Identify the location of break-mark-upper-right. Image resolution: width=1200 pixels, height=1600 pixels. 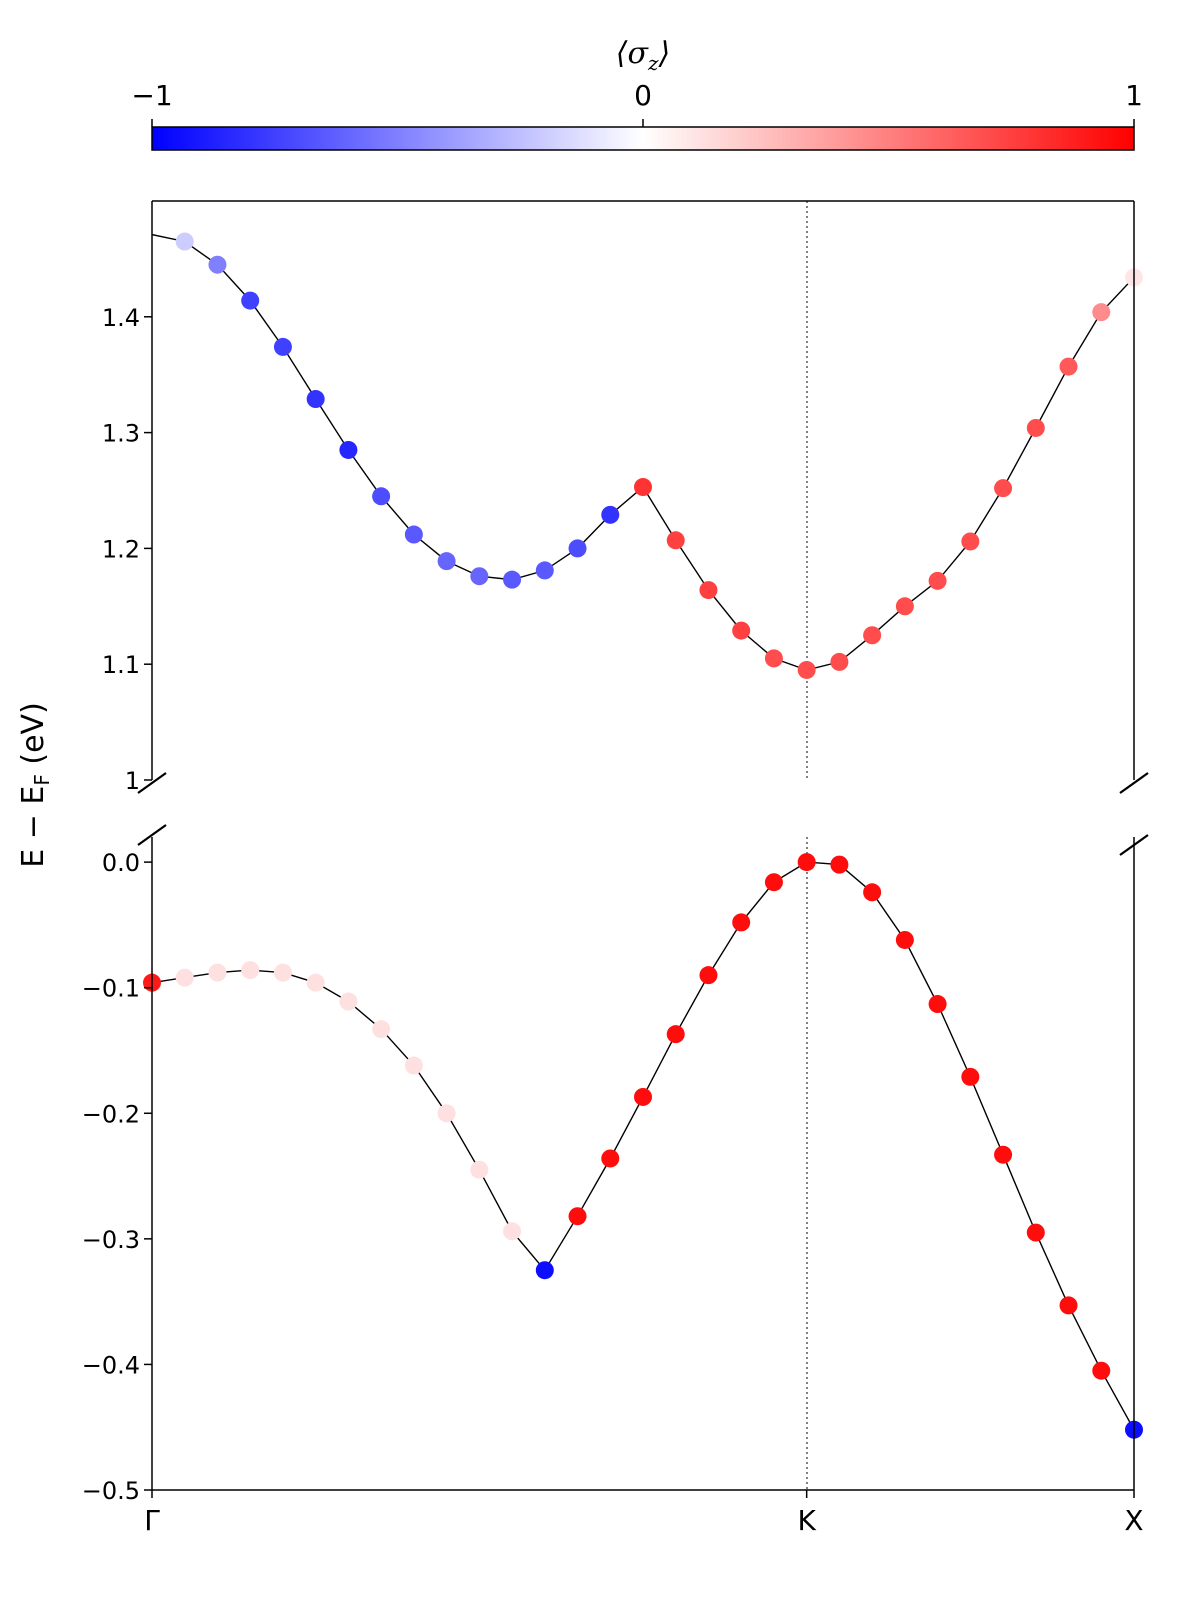
(1134, 783).